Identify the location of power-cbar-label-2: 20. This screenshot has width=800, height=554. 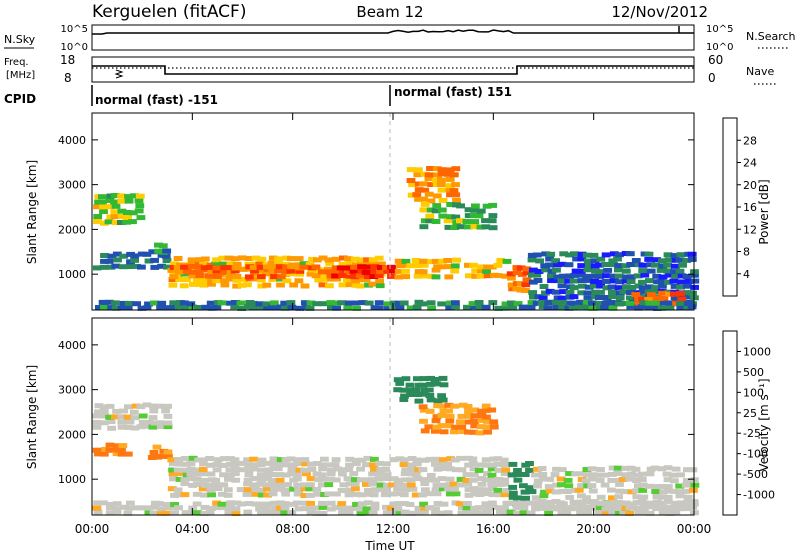
(750, 185).